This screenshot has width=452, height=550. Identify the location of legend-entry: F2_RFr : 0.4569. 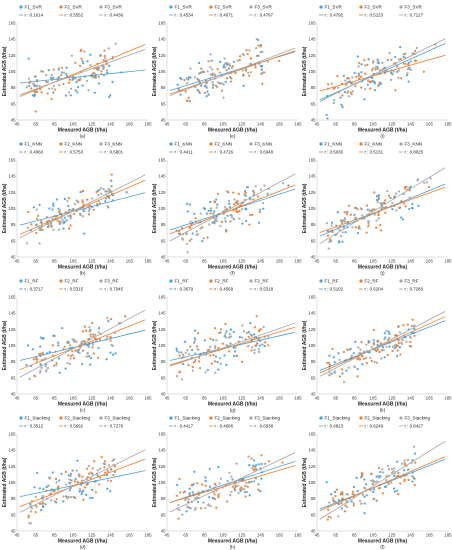
(221, 285).